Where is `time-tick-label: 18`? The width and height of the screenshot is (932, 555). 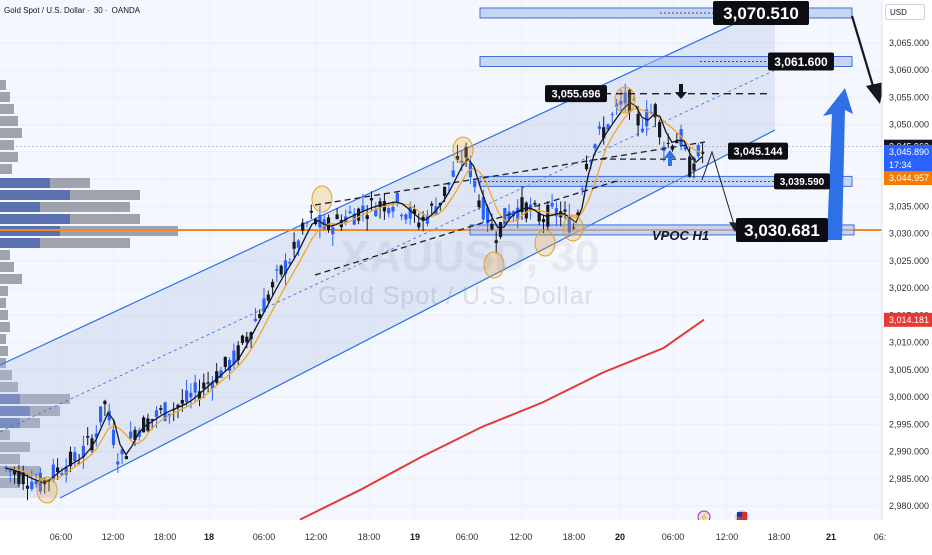
time-tick-label: 18 is located at coordinates (209, 537).